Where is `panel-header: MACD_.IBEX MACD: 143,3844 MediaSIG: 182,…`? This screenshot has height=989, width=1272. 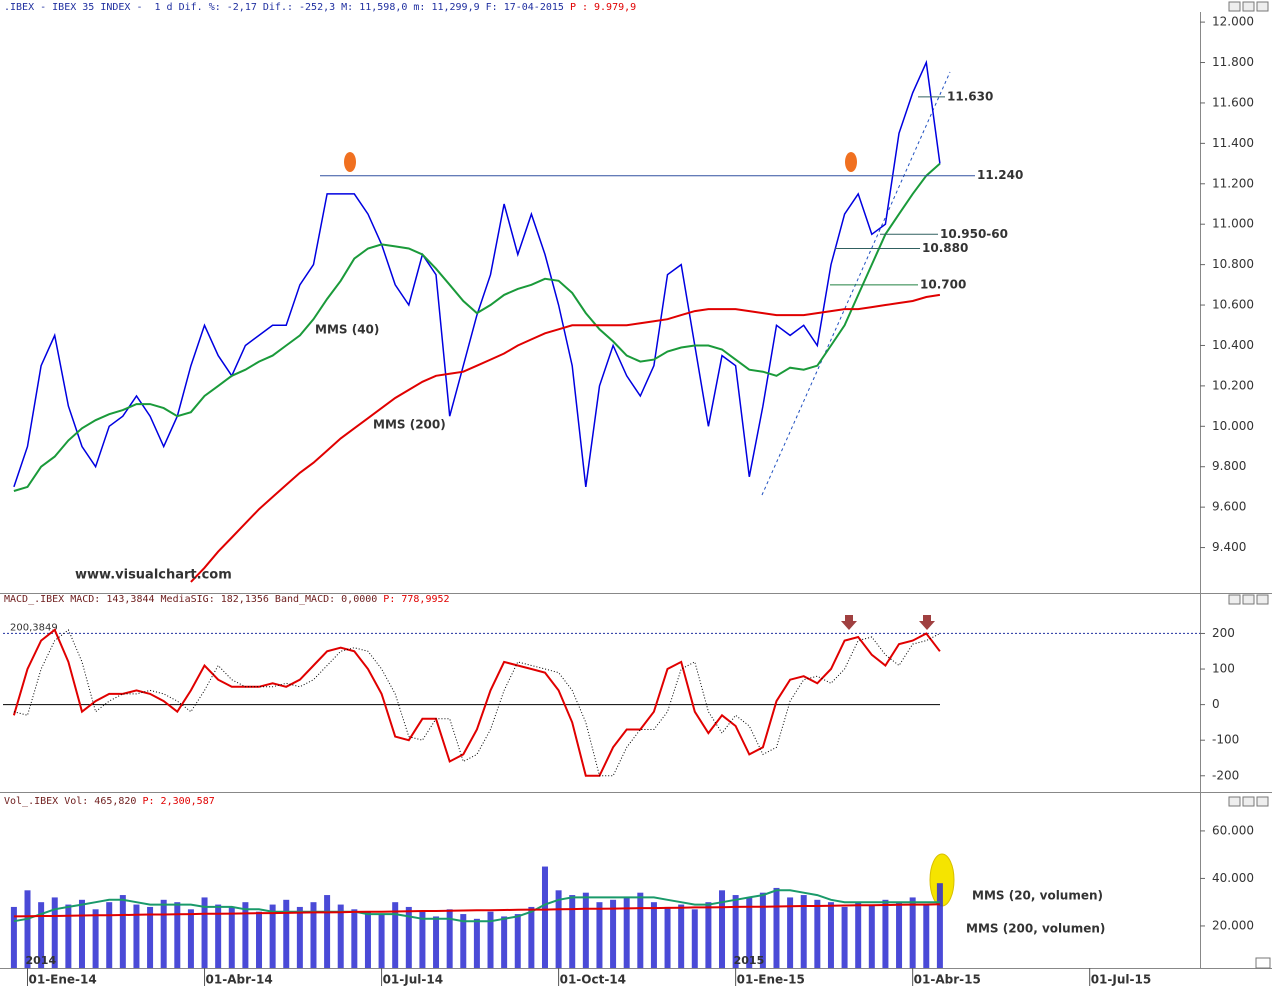 panel-header: MACD_.IBEX MACD: 143,3844 MediaSIG: 182,… is located at coordinates (227, 599).